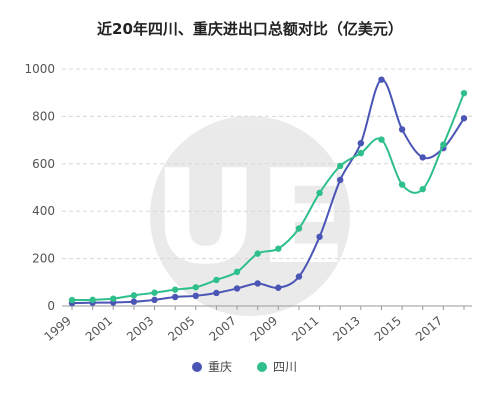  I want to click on legend-label: 重庆, so click(220, 367).